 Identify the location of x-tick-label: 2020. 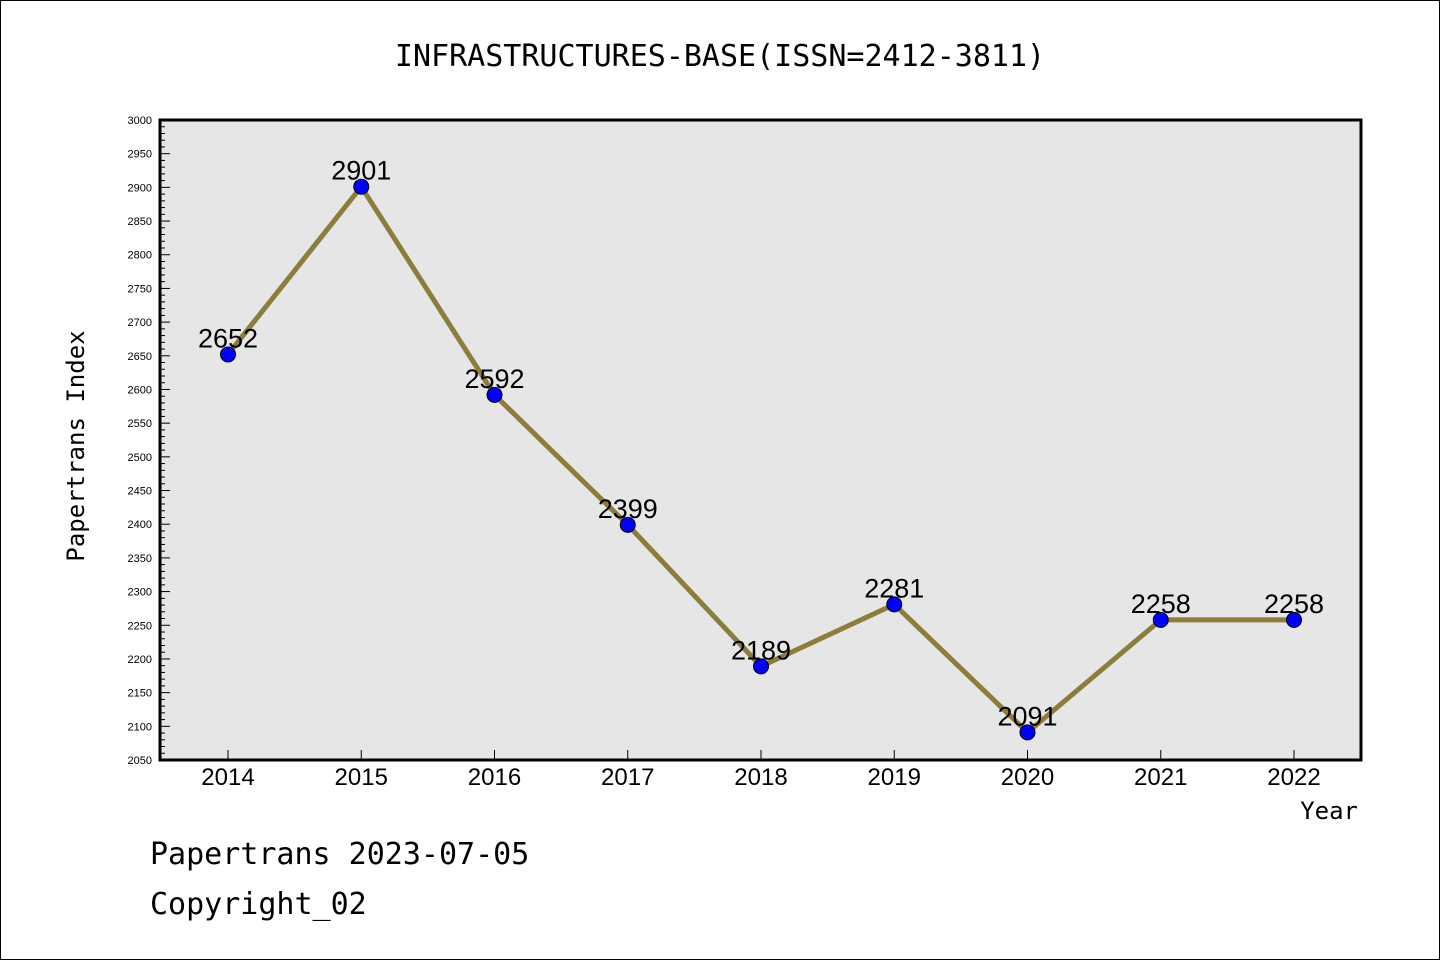
(1027, 777).